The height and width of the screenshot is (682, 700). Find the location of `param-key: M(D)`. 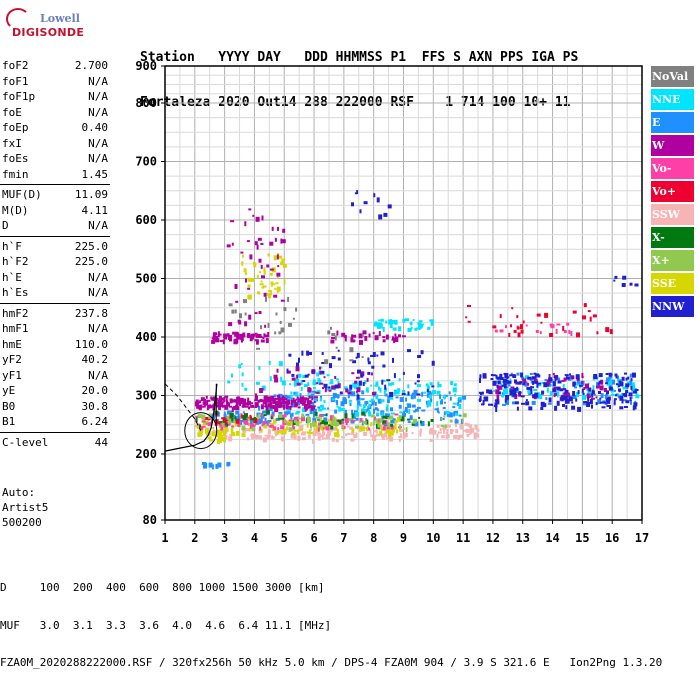

param-key: M(D) is located at coordinates (15, 210).